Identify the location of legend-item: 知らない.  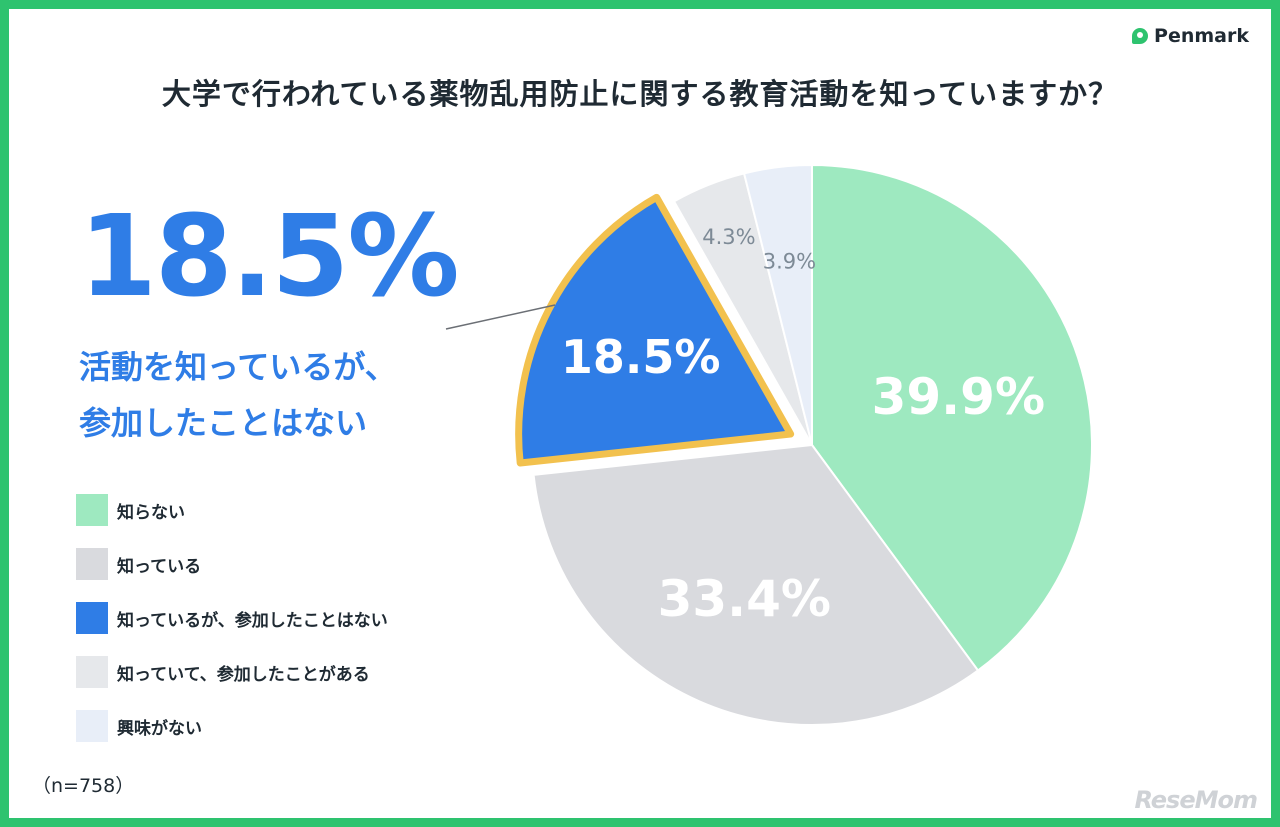
(232, 510).